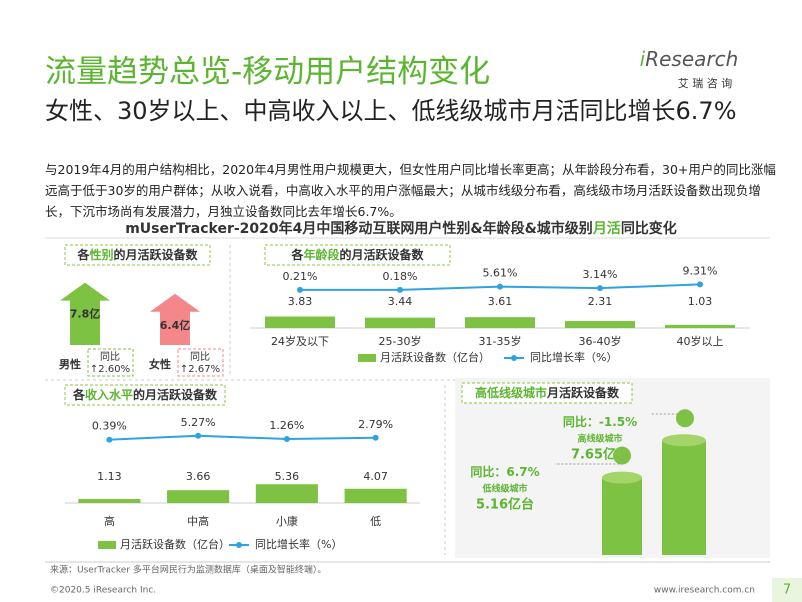  What do you see at coordinates (375, 521) in the screenshot?
I see `category-label: 低` at bounding box center [375, 521].